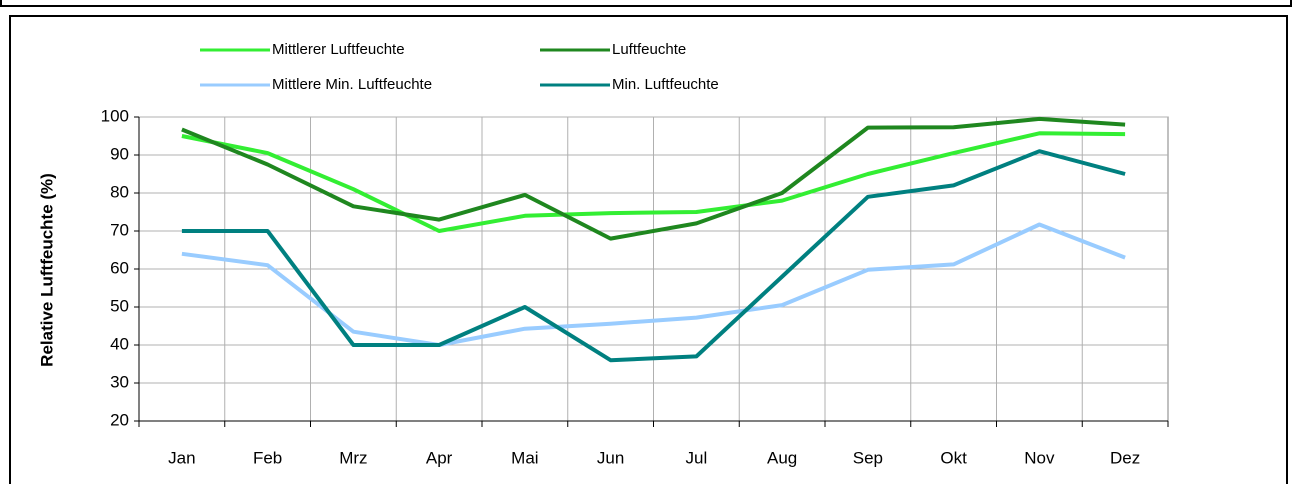  What do you see at coordinates (1039, 457) in the screenshot?
I see `x-tick-label: Nov` at bounding box center [1039, 457].